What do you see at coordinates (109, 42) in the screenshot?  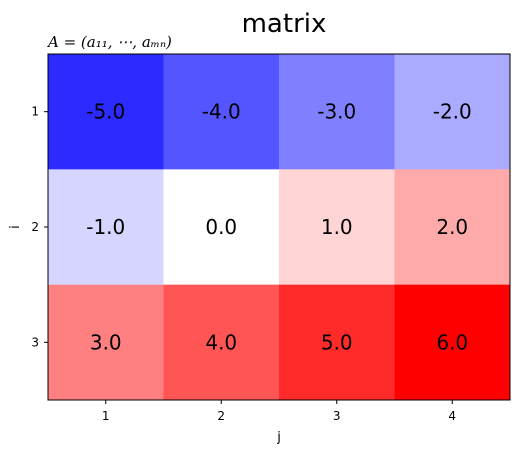 I see `chart-subtitle: A = (a₁₁, ⋯, aₘₙ)` at bounding box center [109, 42].